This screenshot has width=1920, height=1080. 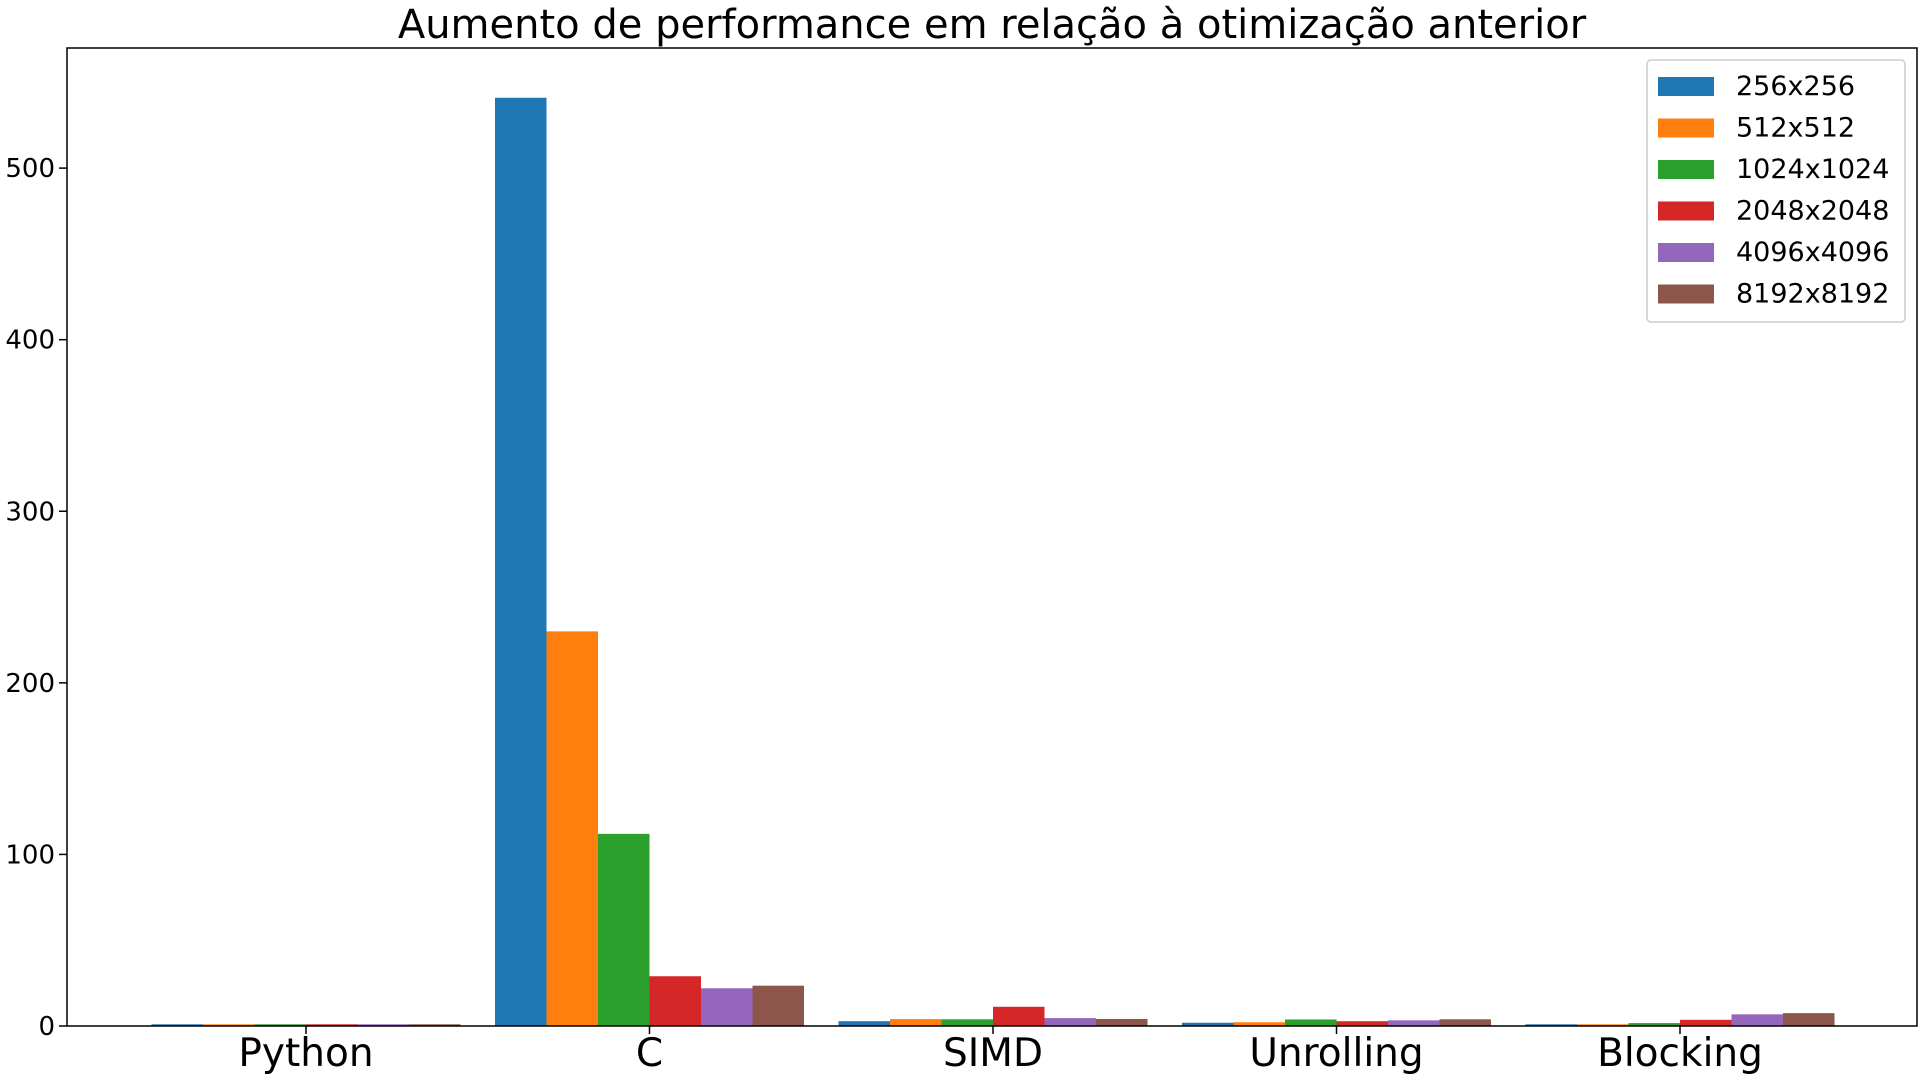 What do you see at coordinates (778, 1005) in the screenshot?
I see `bar-8192x8192-c` at bounding box center [778, 1005].